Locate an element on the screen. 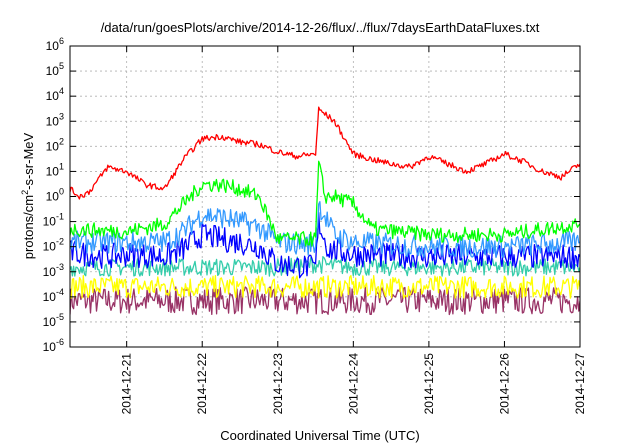 The image size is (640, 448). y-tick-label: 10⁴ is located at coordinates (55, 94).